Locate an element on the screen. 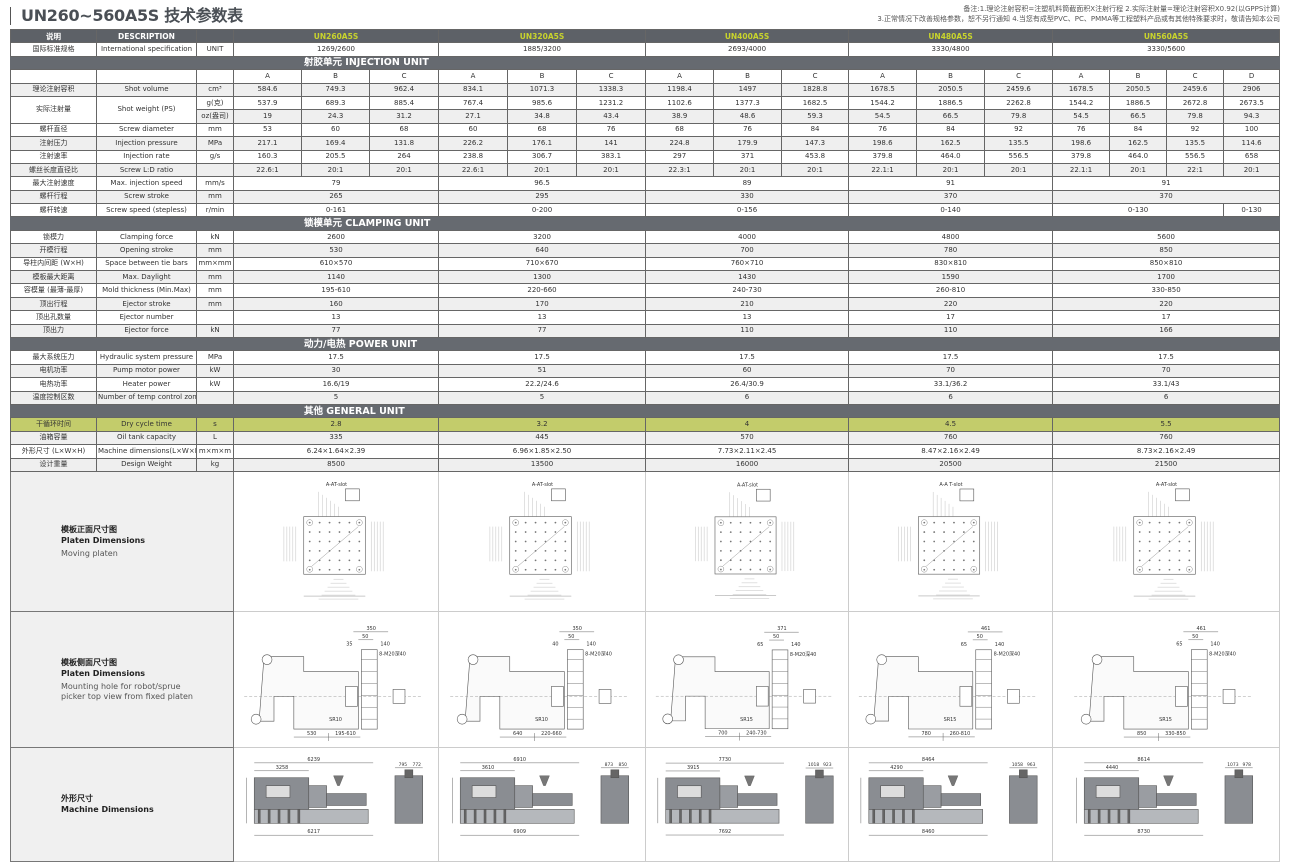 This screenshot has width=1300, height=862. cell-value: 1678.5 is located at coordinates (883, 89).